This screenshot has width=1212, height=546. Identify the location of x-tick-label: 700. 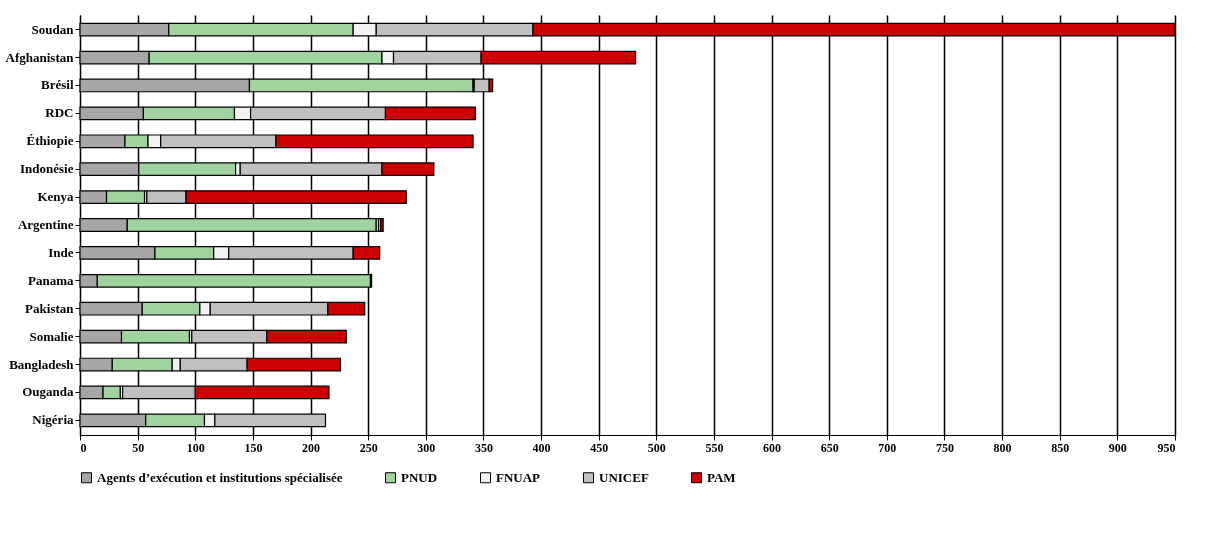
(887, 447).